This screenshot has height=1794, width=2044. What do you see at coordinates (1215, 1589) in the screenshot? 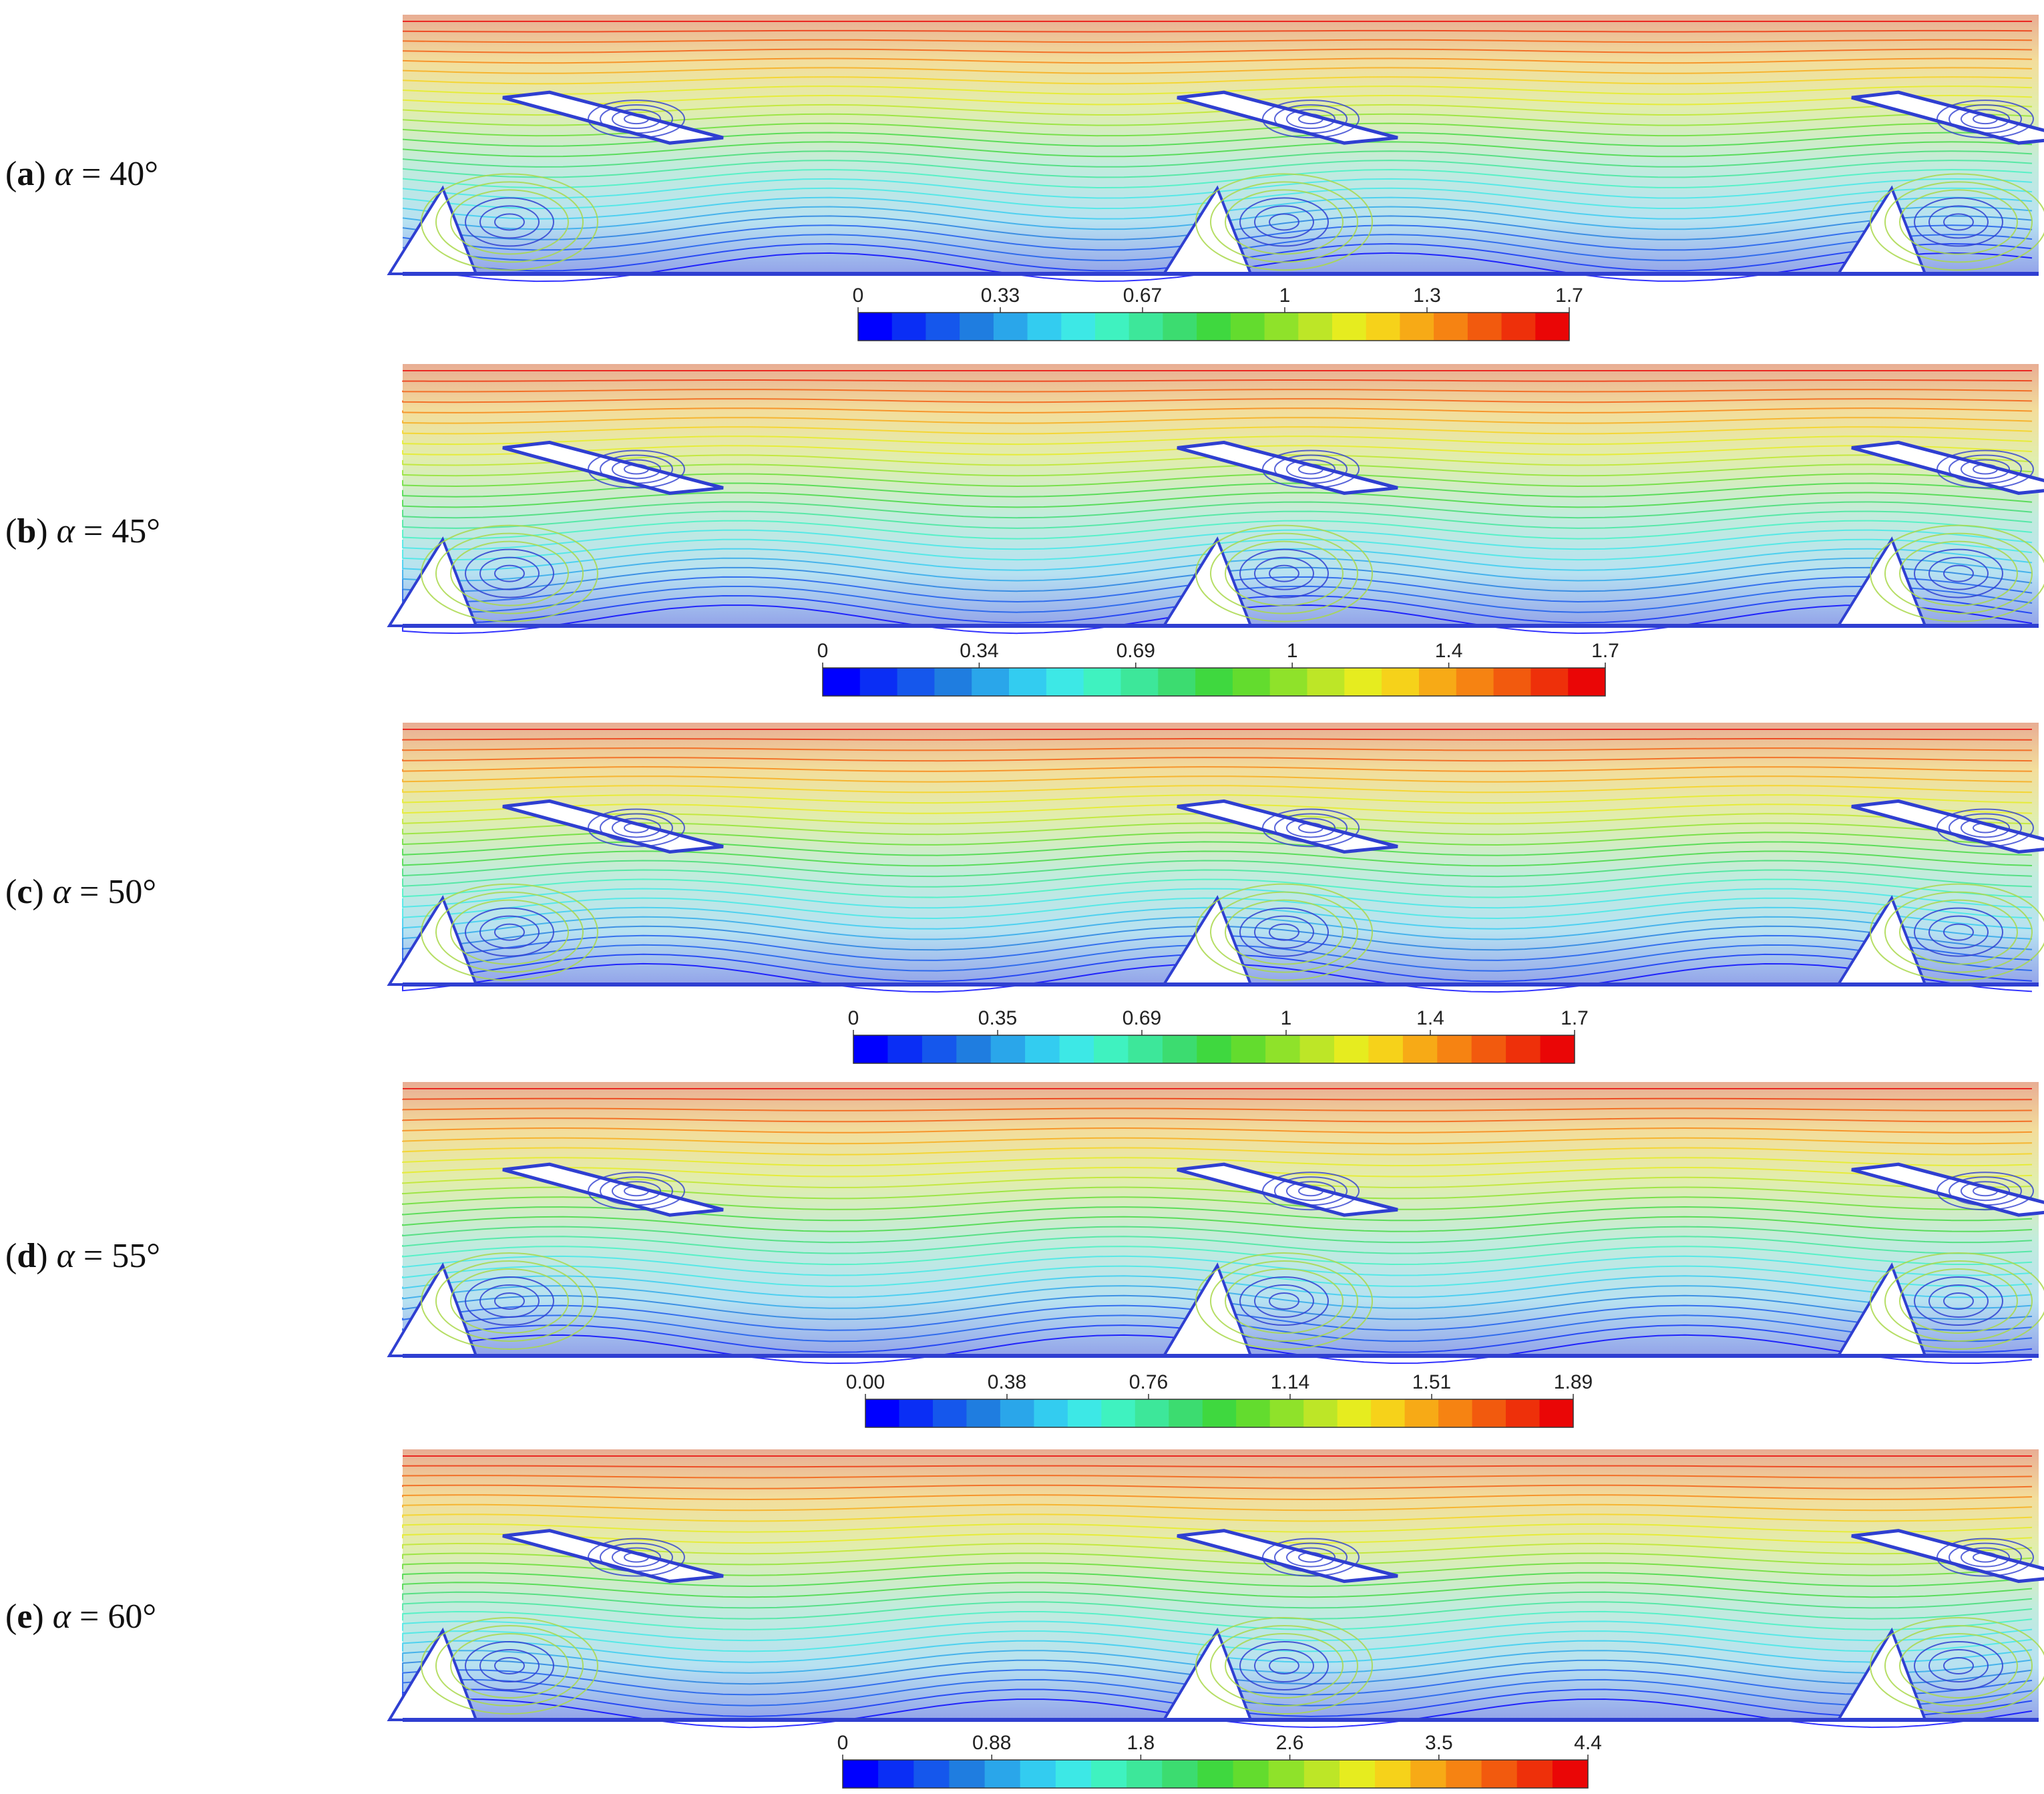
I see `streamline-panel-e` at bounding box center [1215, 1589].